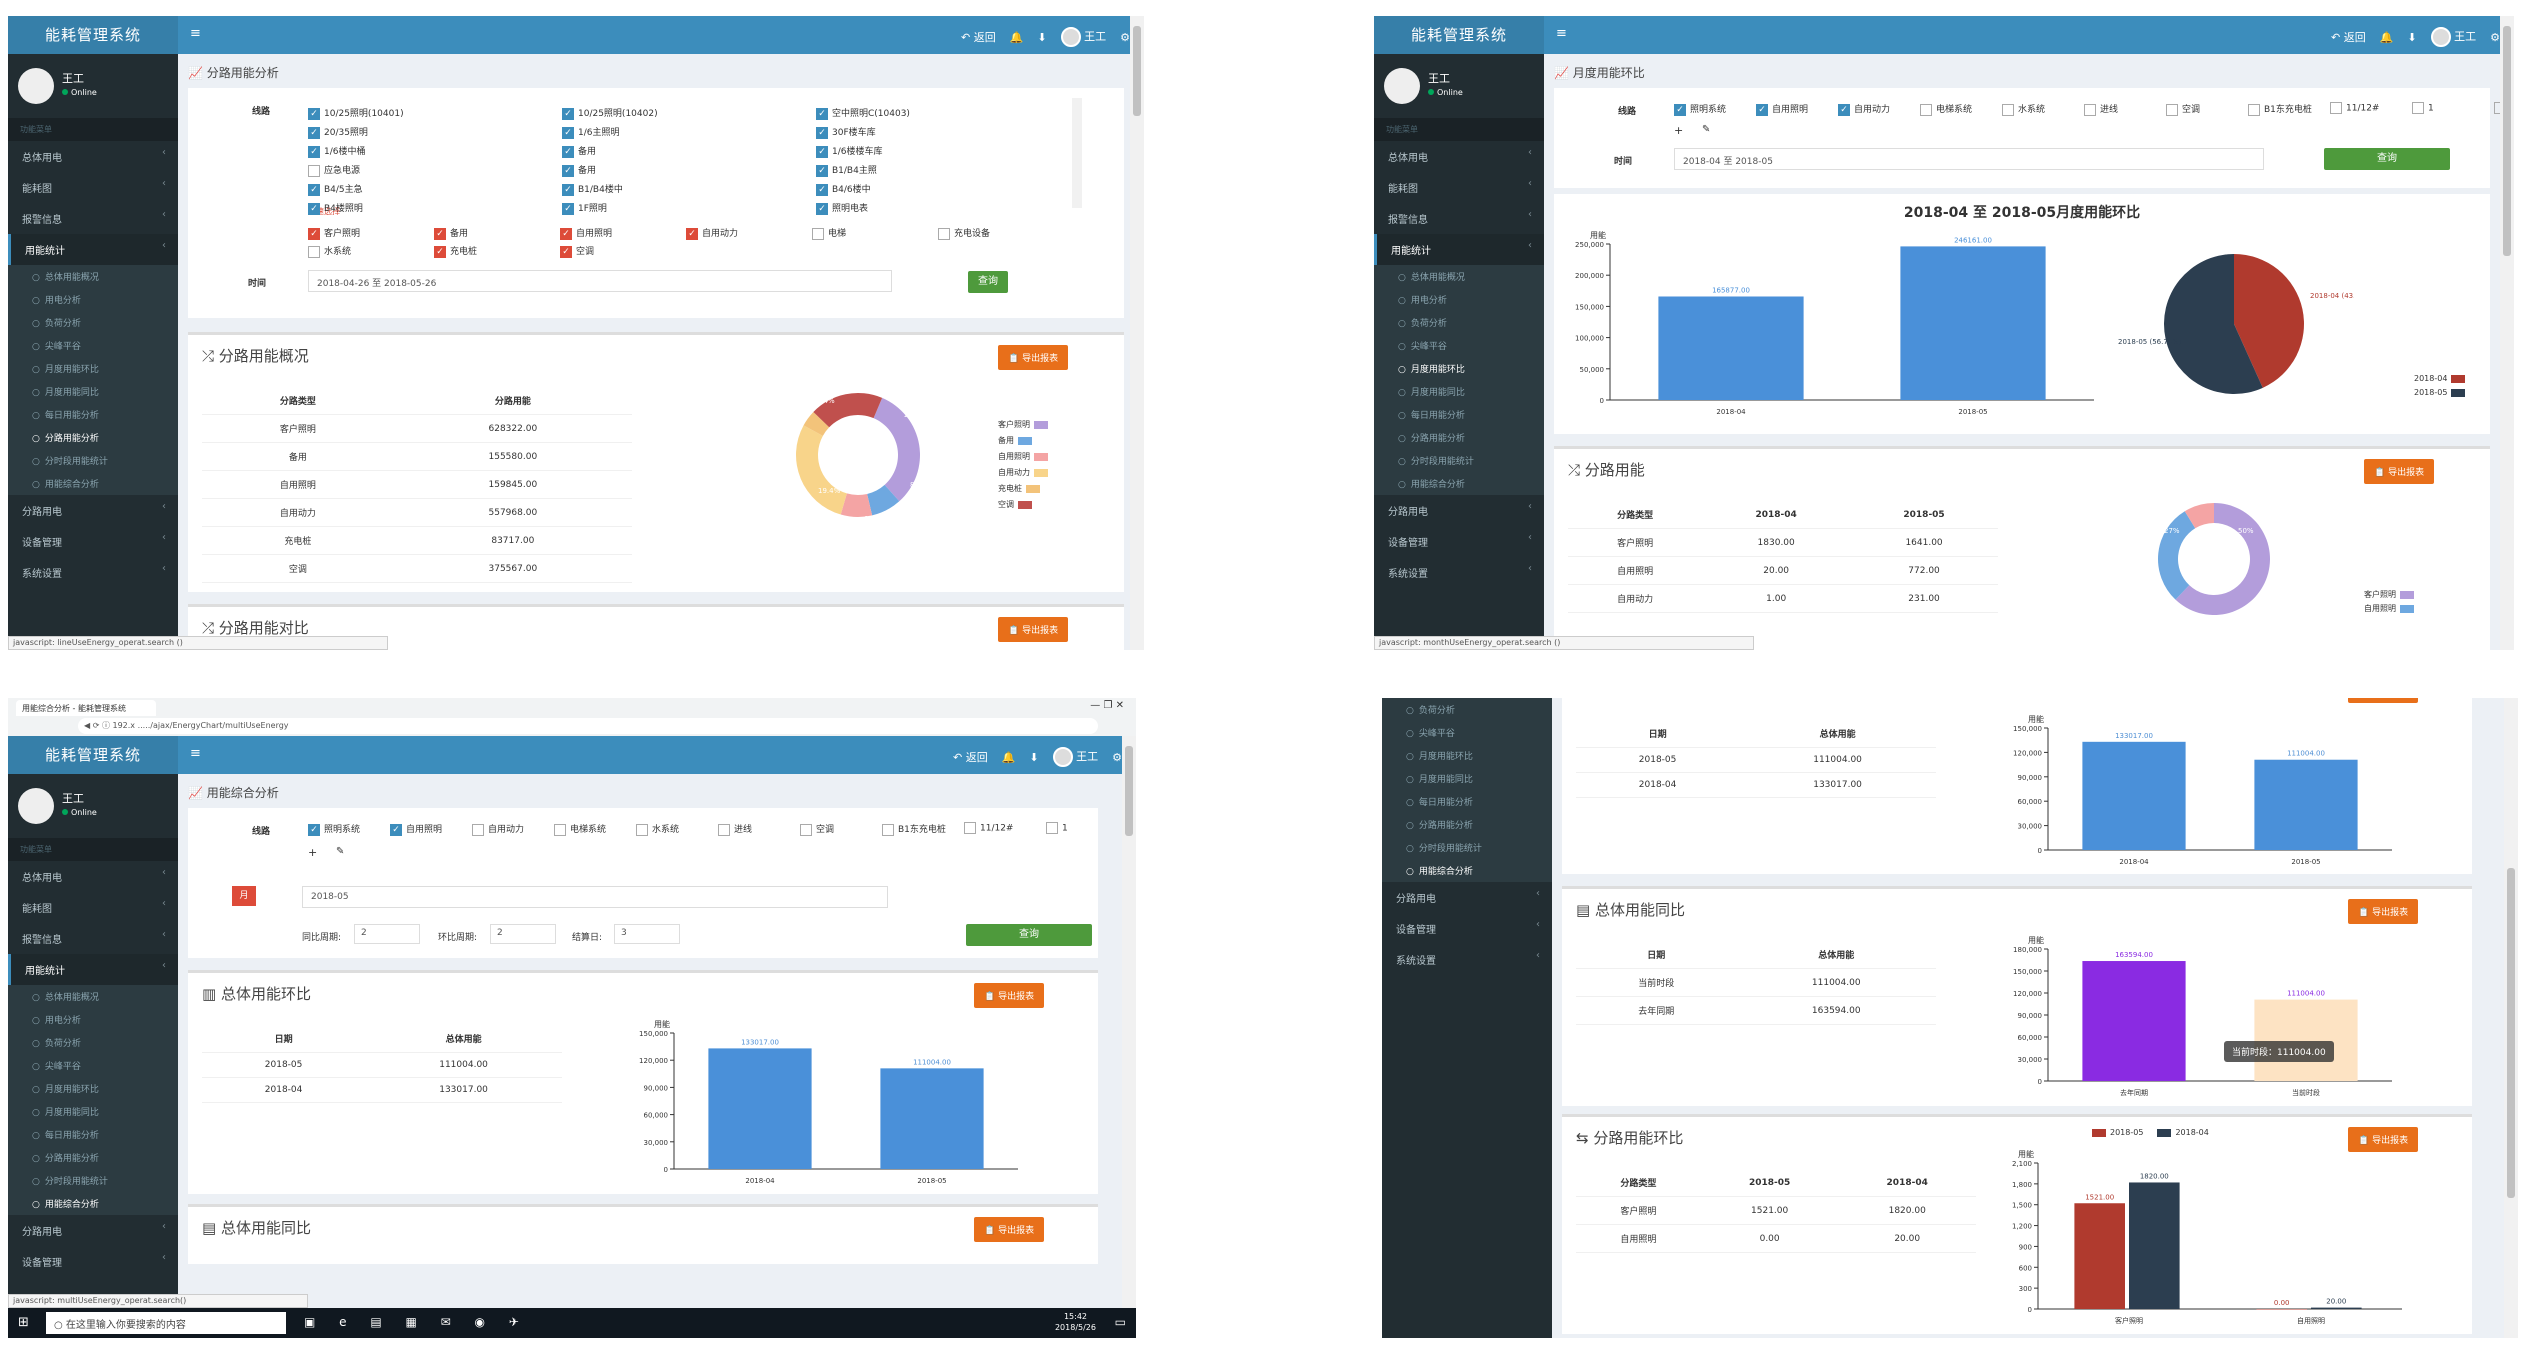 The width and height of the screenshot is (2524, 1356). What do you see at coordinates (1019, 488) in the screenshot?
I see `legend-item: 充电桩` at bounding box center [1019, 488].